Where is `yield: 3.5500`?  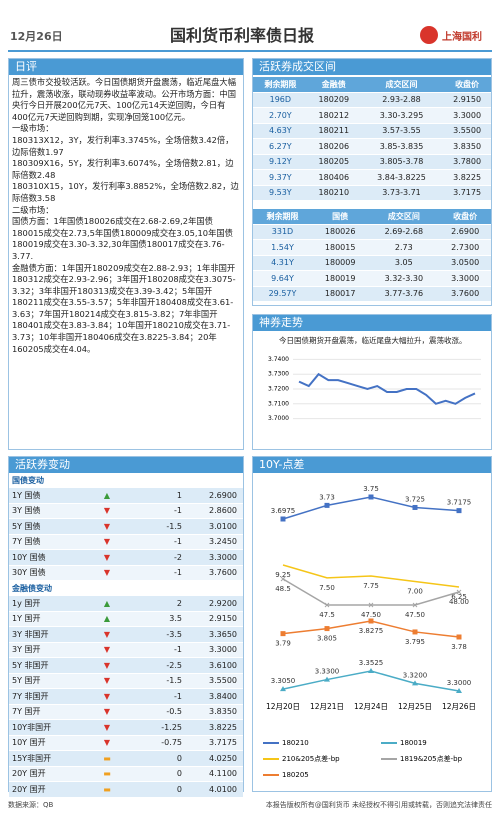
yield: 3.5500 is located at coordinates (212, 681).